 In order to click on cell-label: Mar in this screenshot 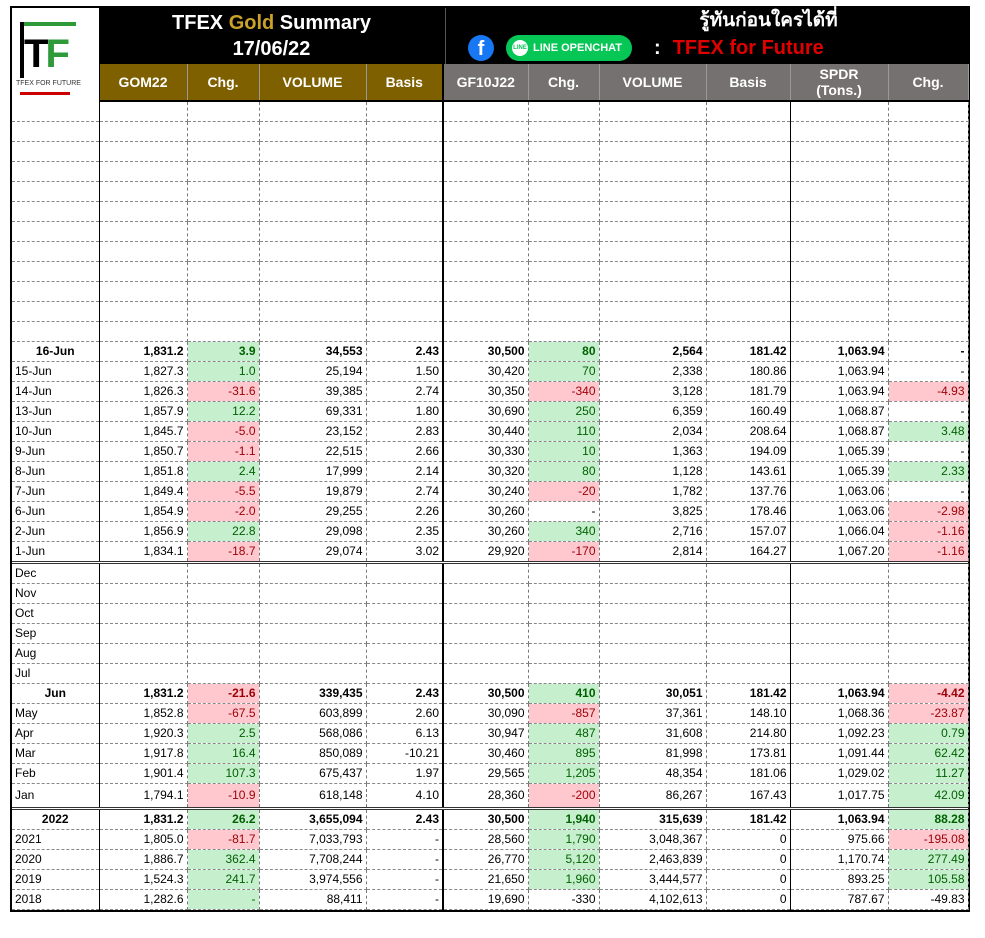, I will do `click(56, 753)`.